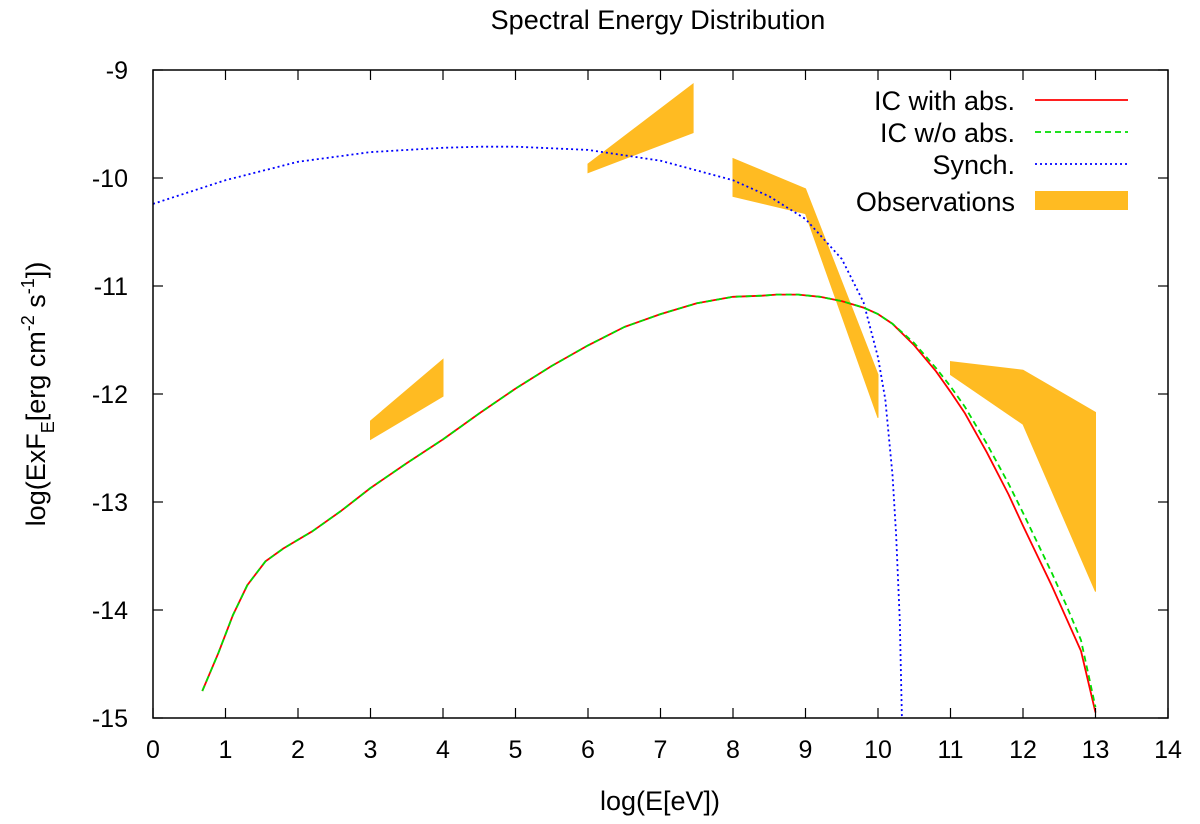 This screenshot has height=824, width=1200. What do you see at coordinates (36, 270) in the screenshot?
I see `y-label-part4: ])` at bounding box center [36, 270].